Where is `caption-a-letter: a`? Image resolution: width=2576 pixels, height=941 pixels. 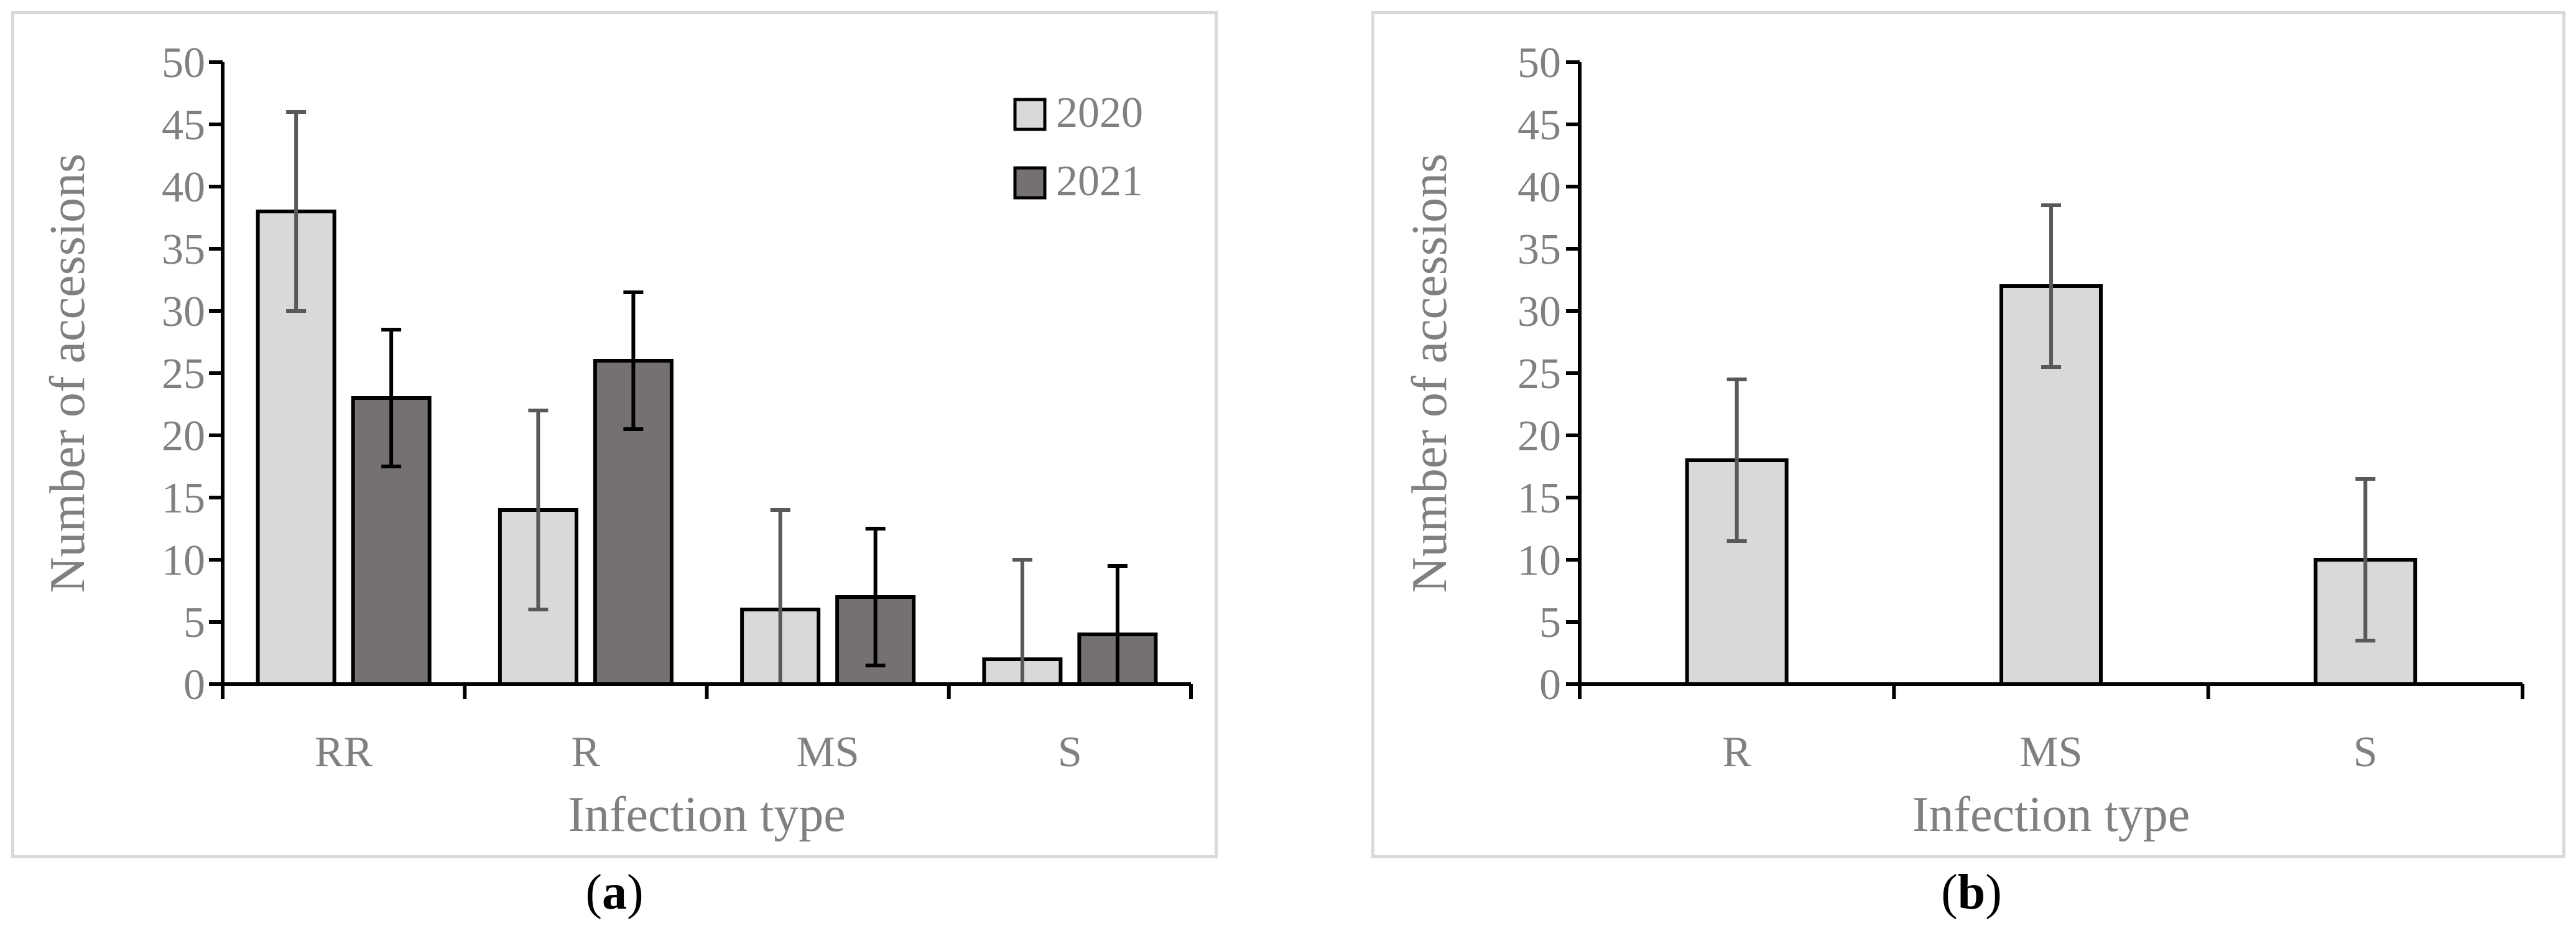
caption-a-letter: a is located at coordinates (614, 892).